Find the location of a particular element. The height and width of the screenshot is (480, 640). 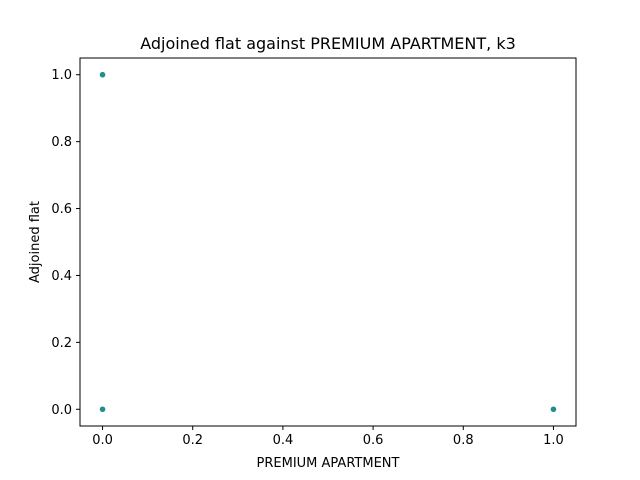

x-axis: 0.0 0.2 0.4 0.6 0.8 1.0 is located at coordinates (328, 437).